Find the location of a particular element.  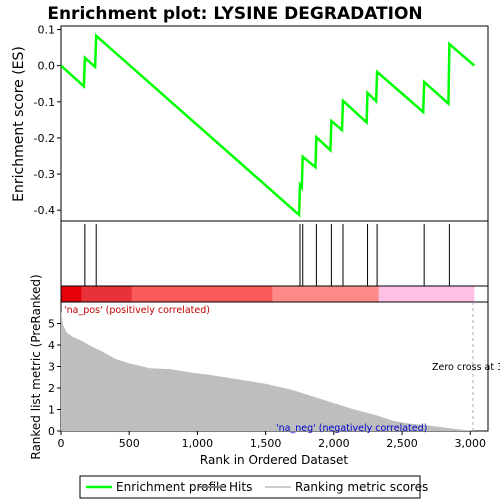

es-ytick-label: -0.3 is located at coordinates (44, 174).